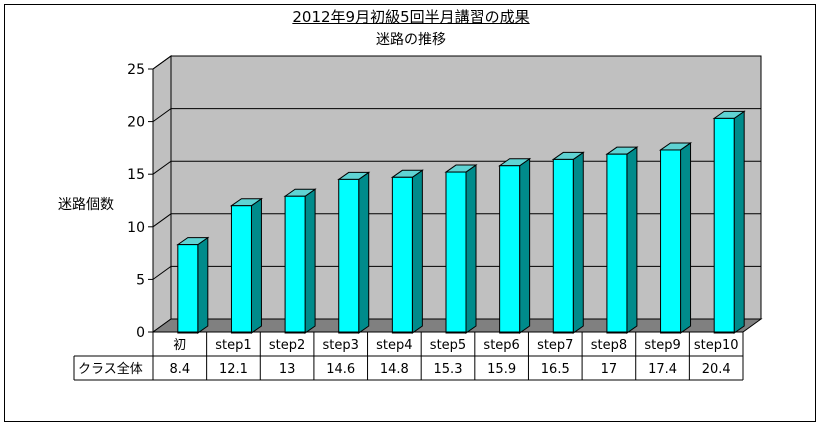 This screenshot has width=822, height=427. Describe the element at coordinates (287, 345) in the screenshot. I see `category-label: step2` at that location.